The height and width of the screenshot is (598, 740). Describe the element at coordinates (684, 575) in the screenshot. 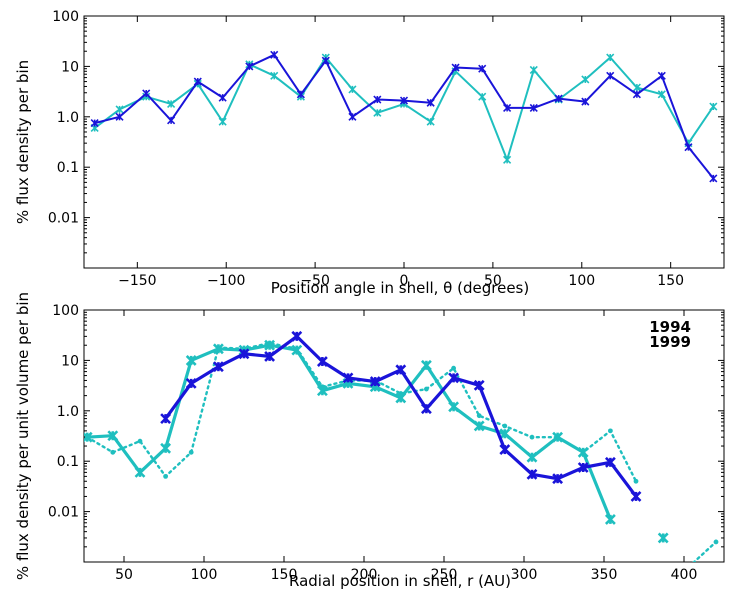

I see `bottom-x-tick-label: 400` at that location.